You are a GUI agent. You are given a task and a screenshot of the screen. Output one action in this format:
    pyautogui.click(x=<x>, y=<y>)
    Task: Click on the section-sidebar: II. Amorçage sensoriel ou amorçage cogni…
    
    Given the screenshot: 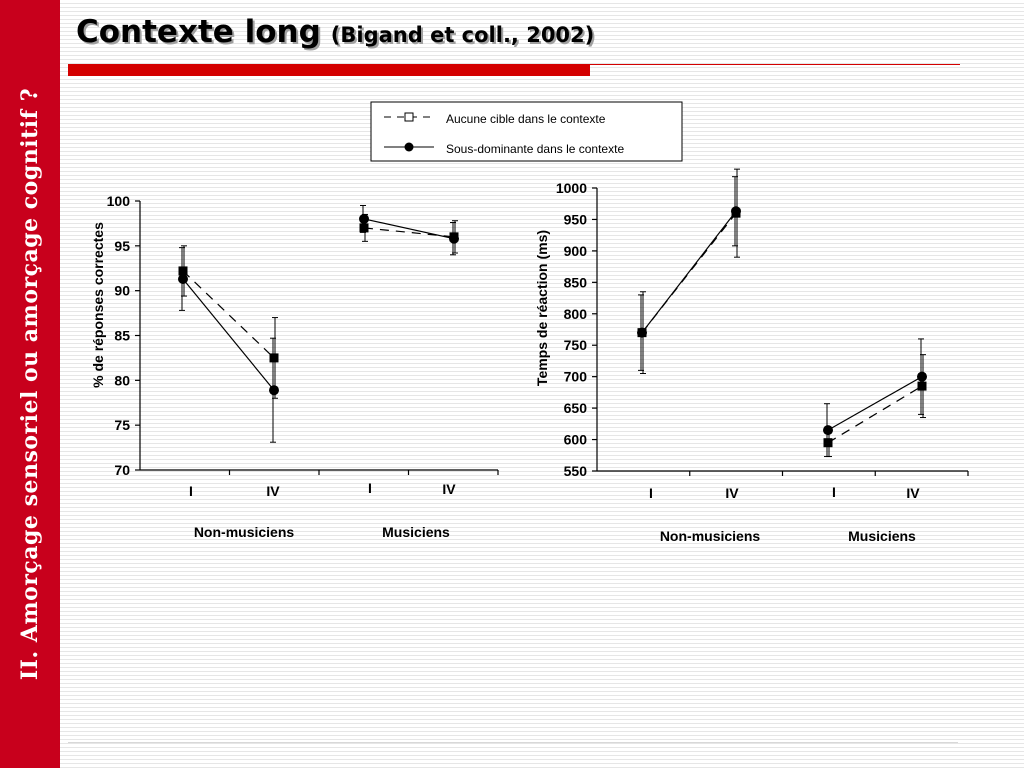 What is the action you would take?
    pyautogui.click(x=30, y=384)
    